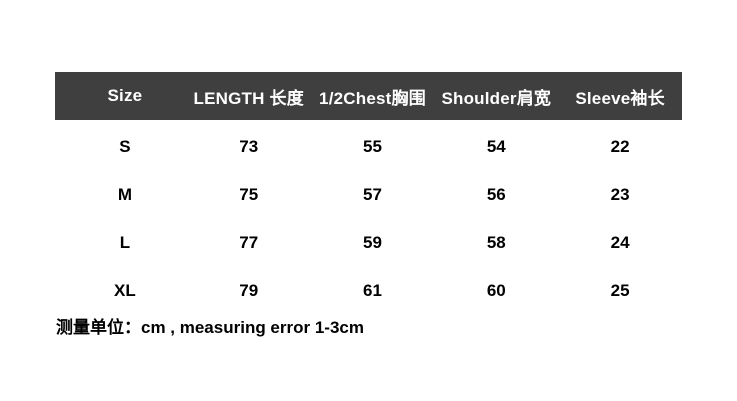 The width and height of the screenshot is (737, 401). What do you see at coordinates (496, 194) in the screenshot?
I see `cell-shoulder: 56` at bounding box center [496, 194].